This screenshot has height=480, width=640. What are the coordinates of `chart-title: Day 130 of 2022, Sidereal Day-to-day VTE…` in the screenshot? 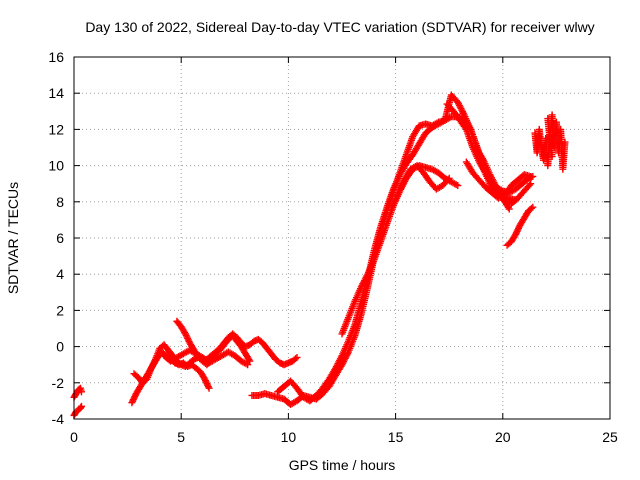 It's located at (339, 27).